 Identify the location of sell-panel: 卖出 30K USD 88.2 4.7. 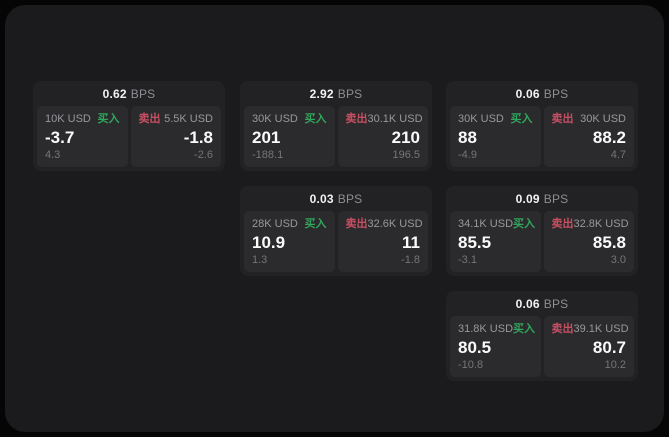
(588, 136).